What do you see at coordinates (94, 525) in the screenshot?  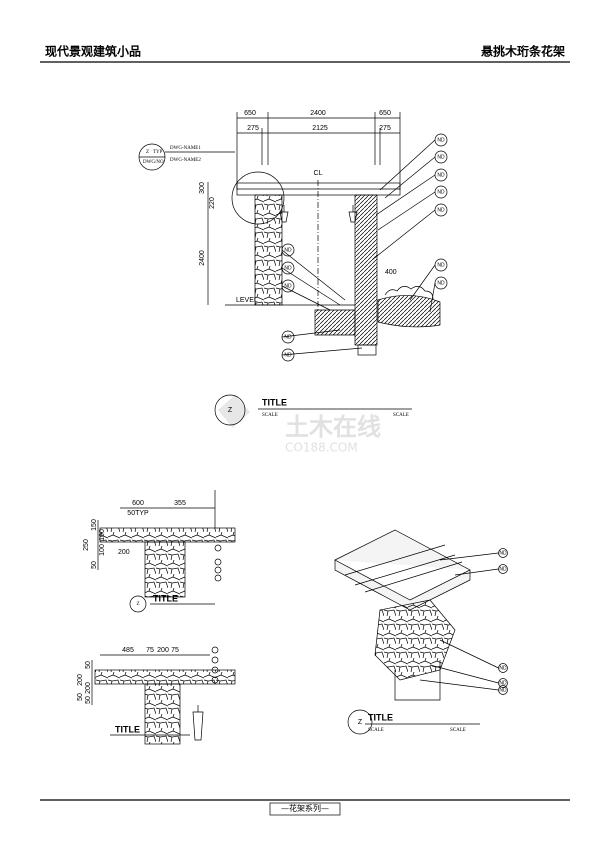 I see `dim: 150` at bounding box center [94, 525].